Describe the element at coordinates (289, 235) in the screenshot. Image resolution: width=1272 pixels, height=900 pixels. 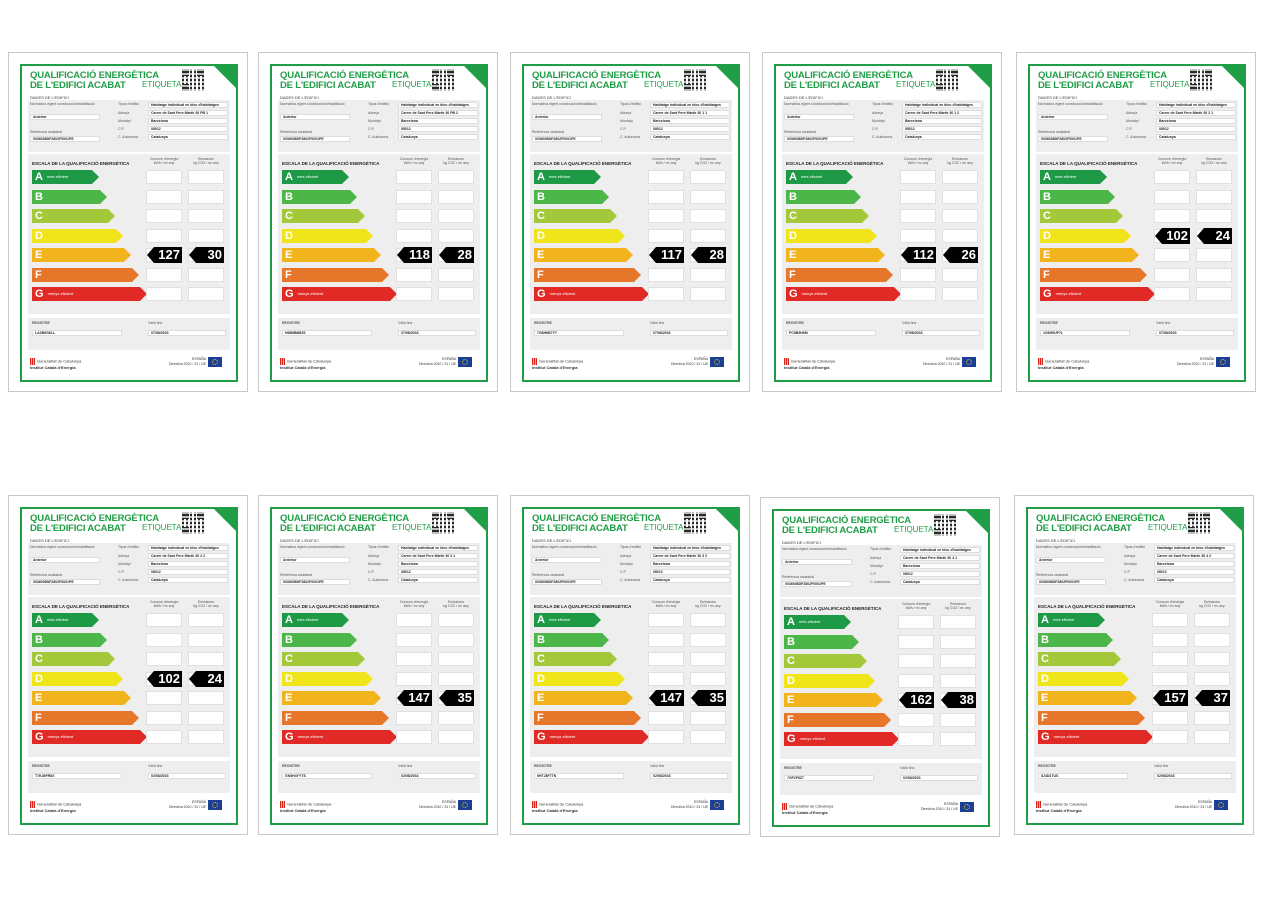
I see `scale-letter: D` at that location.